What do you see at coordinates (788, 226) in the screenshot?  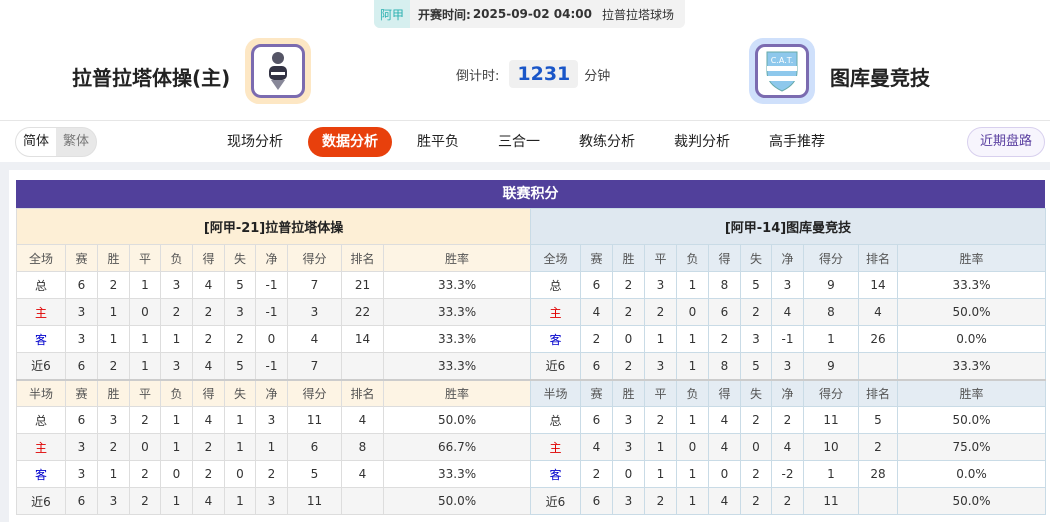 I see `away-team-header: [阿甲-14]图库曼竞技` at bounding box center [788, 226].